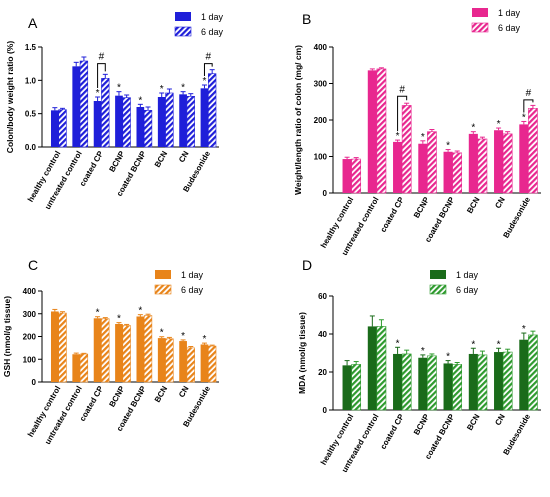  Describe the element at coordinates (322, 296) in the screenshot. I see `y-tick-label: 60` at that location.